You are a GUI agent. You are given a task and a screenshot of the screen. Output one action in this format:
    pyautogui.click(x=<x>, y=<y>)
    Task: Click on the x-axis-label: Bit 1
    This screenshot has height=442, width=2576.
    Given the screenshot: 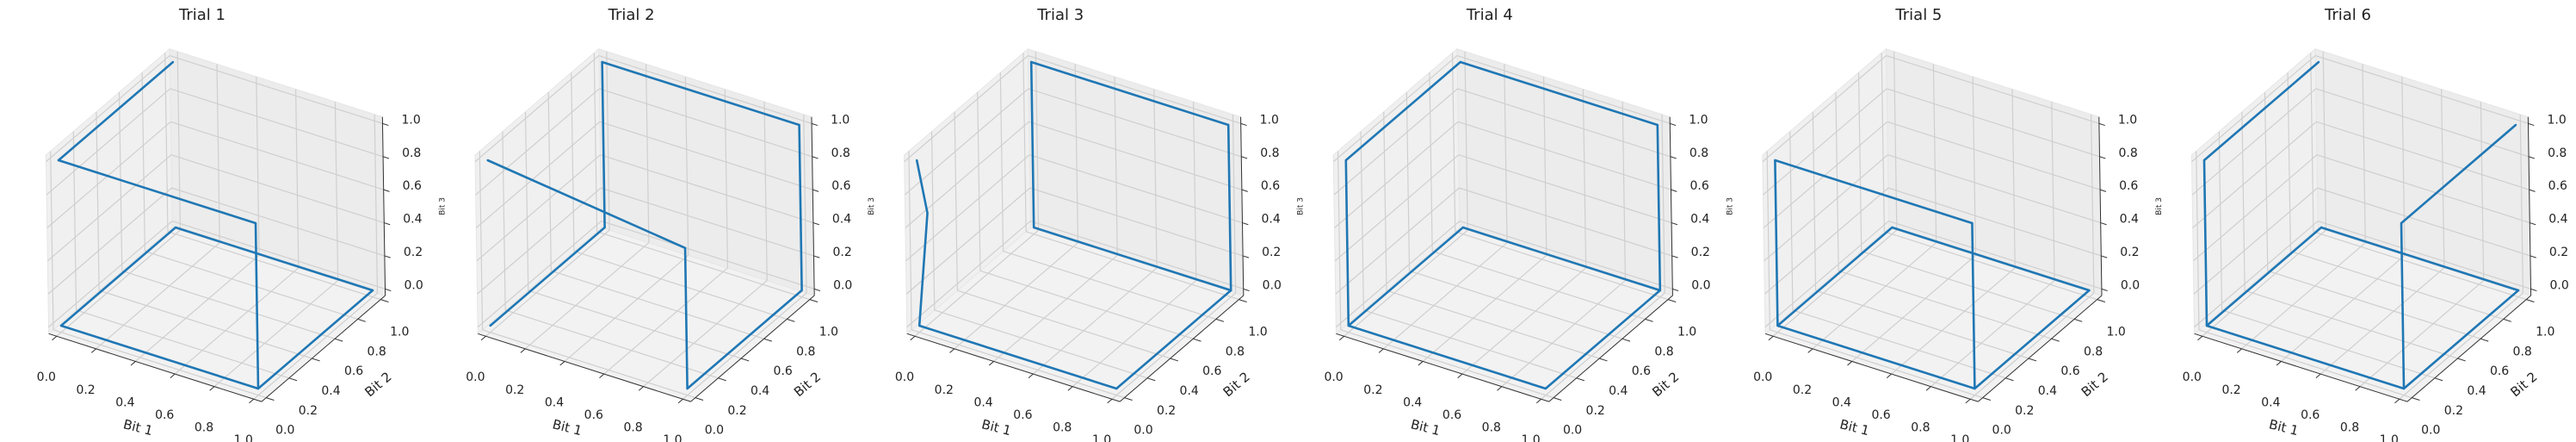 What is the action you would take?
    pyautogui.click(x=2283, y=427)
    